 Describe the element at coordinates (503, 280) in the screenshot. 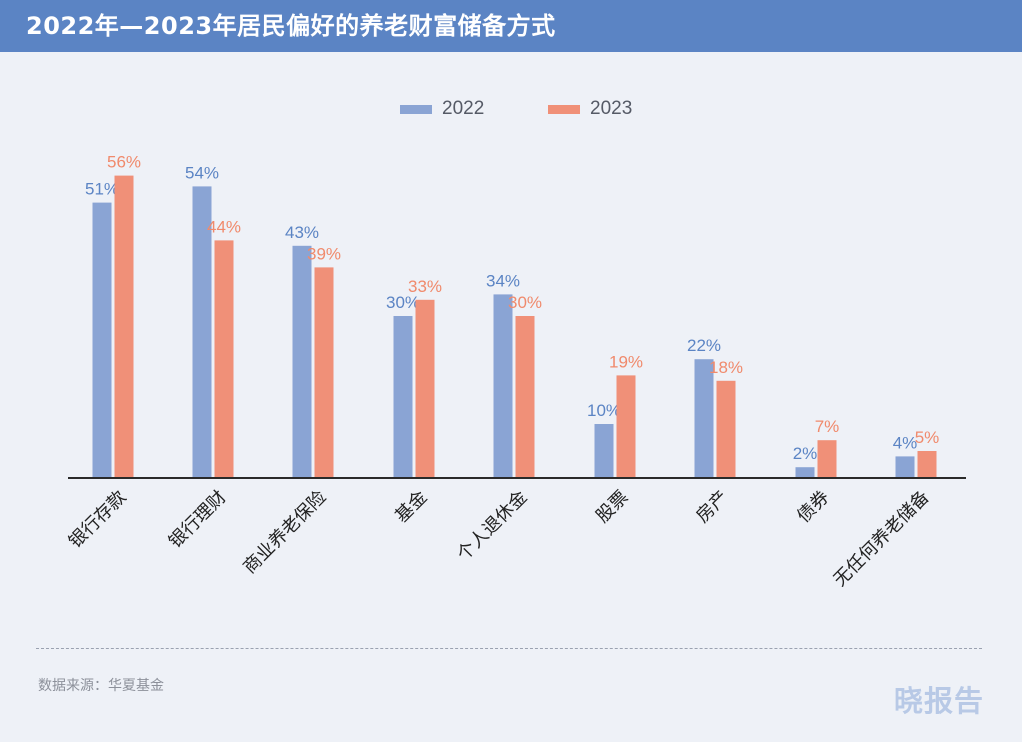

I see `data-label-2022-4: 34%` at that location.